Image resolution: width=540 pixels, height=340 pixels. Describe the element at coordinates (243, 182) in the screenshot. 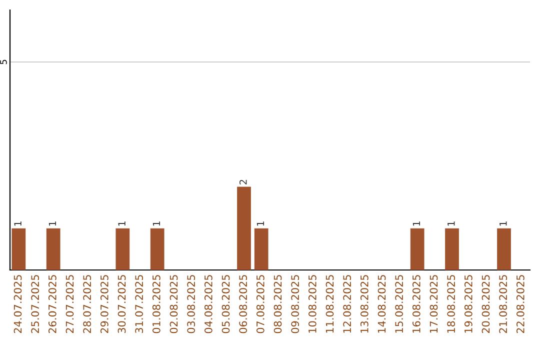

I see `data-label: 2` at that location.